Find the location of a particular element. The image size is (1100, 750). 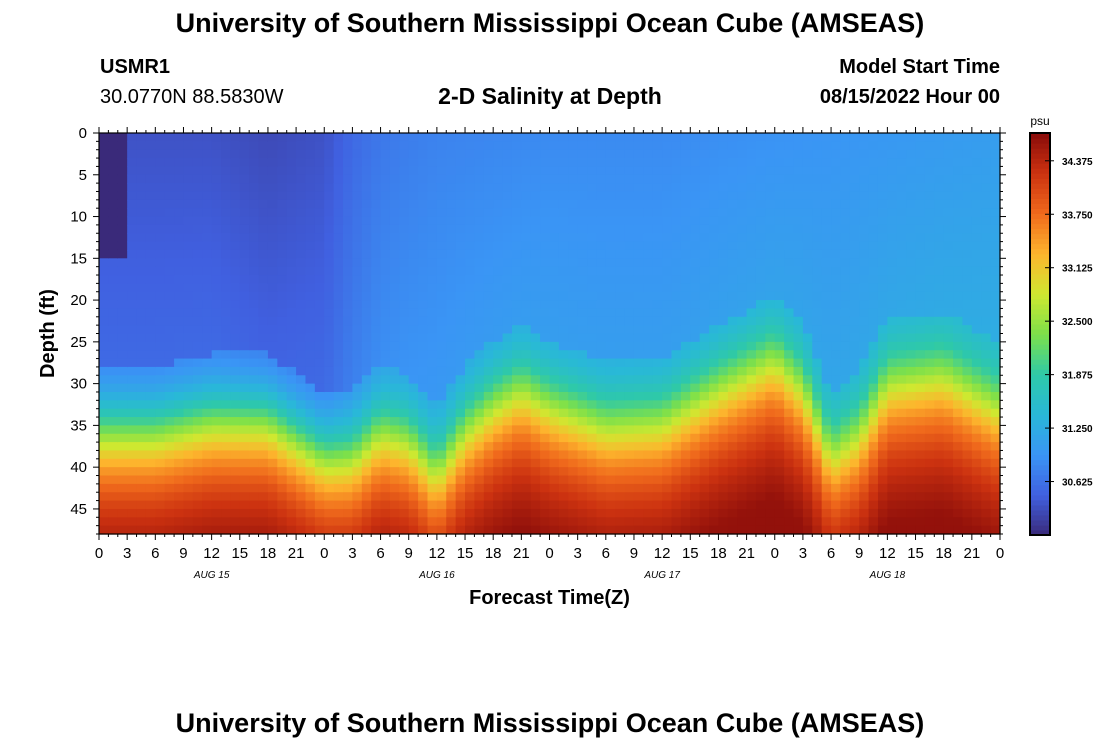

x-tick-label: 3 is located at coordinates (803, 553).